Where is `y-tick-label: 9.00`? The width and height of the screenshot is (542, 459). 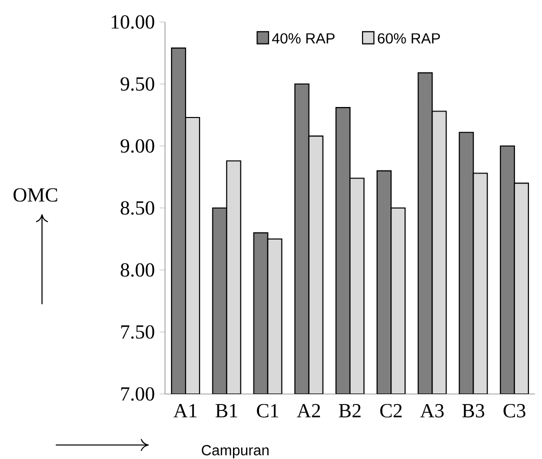
y-tick-label: 9.00 is located at coordinates (137, 146).